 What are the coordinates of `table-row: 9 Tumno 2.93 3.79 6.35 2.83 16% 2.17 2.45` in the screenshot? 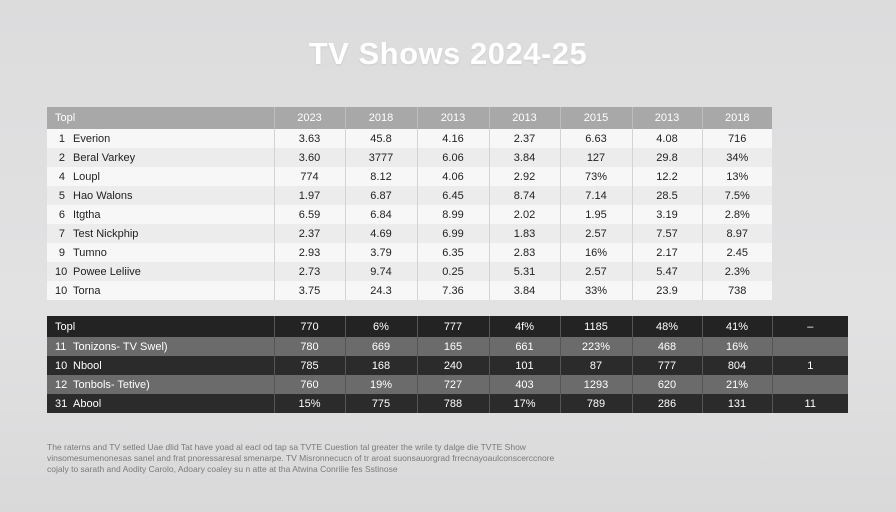 It's located at (409, 252).